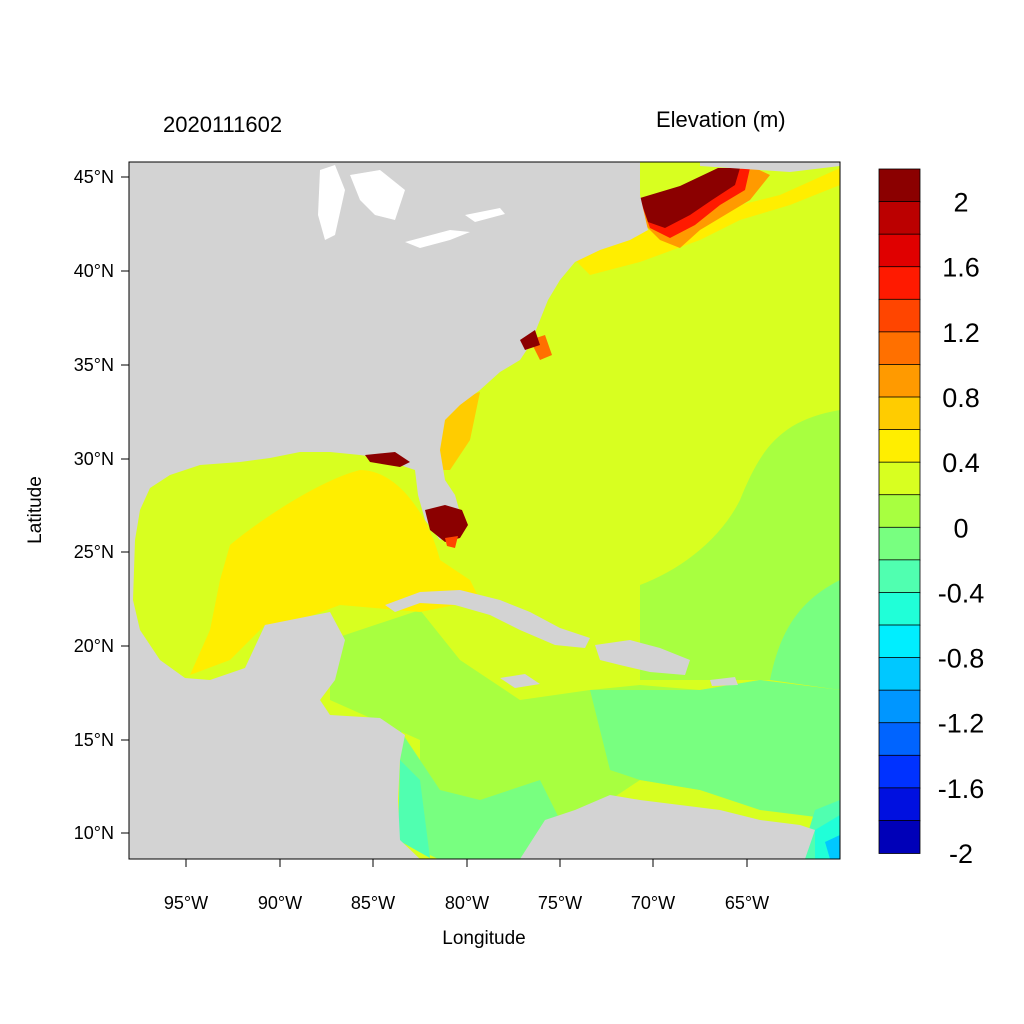 The height and width of the screenshot is (1024, 1024). Describe the element at coordinates (94, 271) in the screenshot. I see `y-tick-label: 40°N` at that location.